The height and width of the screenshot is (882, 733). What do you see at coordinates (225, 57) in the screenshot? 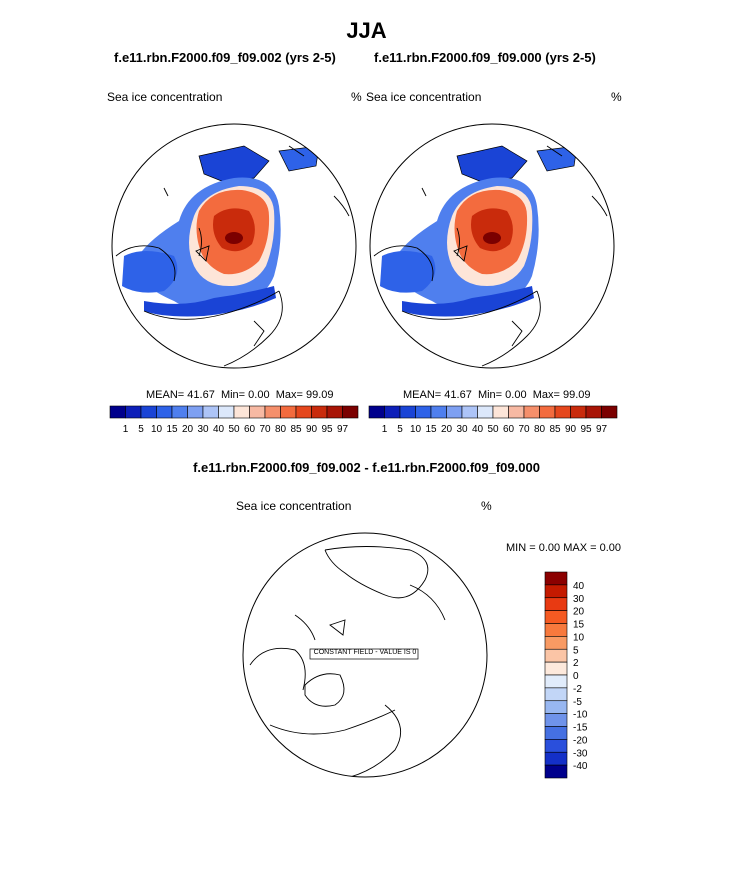
I see `left-panel-title: f.e11.rbn.F2000.f09_f09.002 (yrs 2-5)` at bounding box center [225, 57].